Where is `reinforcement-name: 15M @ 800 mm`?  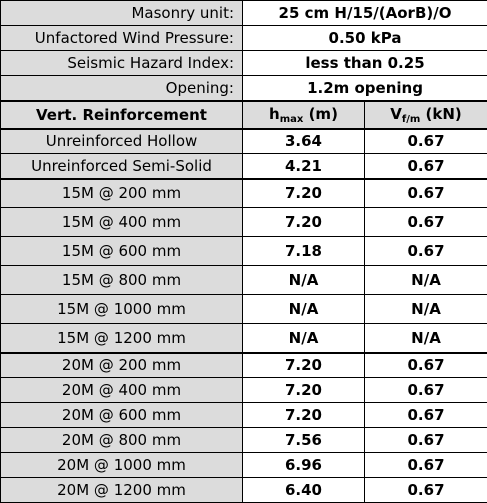
reinforcement-name: 15M @ 800 mm is located at coordinates (121, 280).